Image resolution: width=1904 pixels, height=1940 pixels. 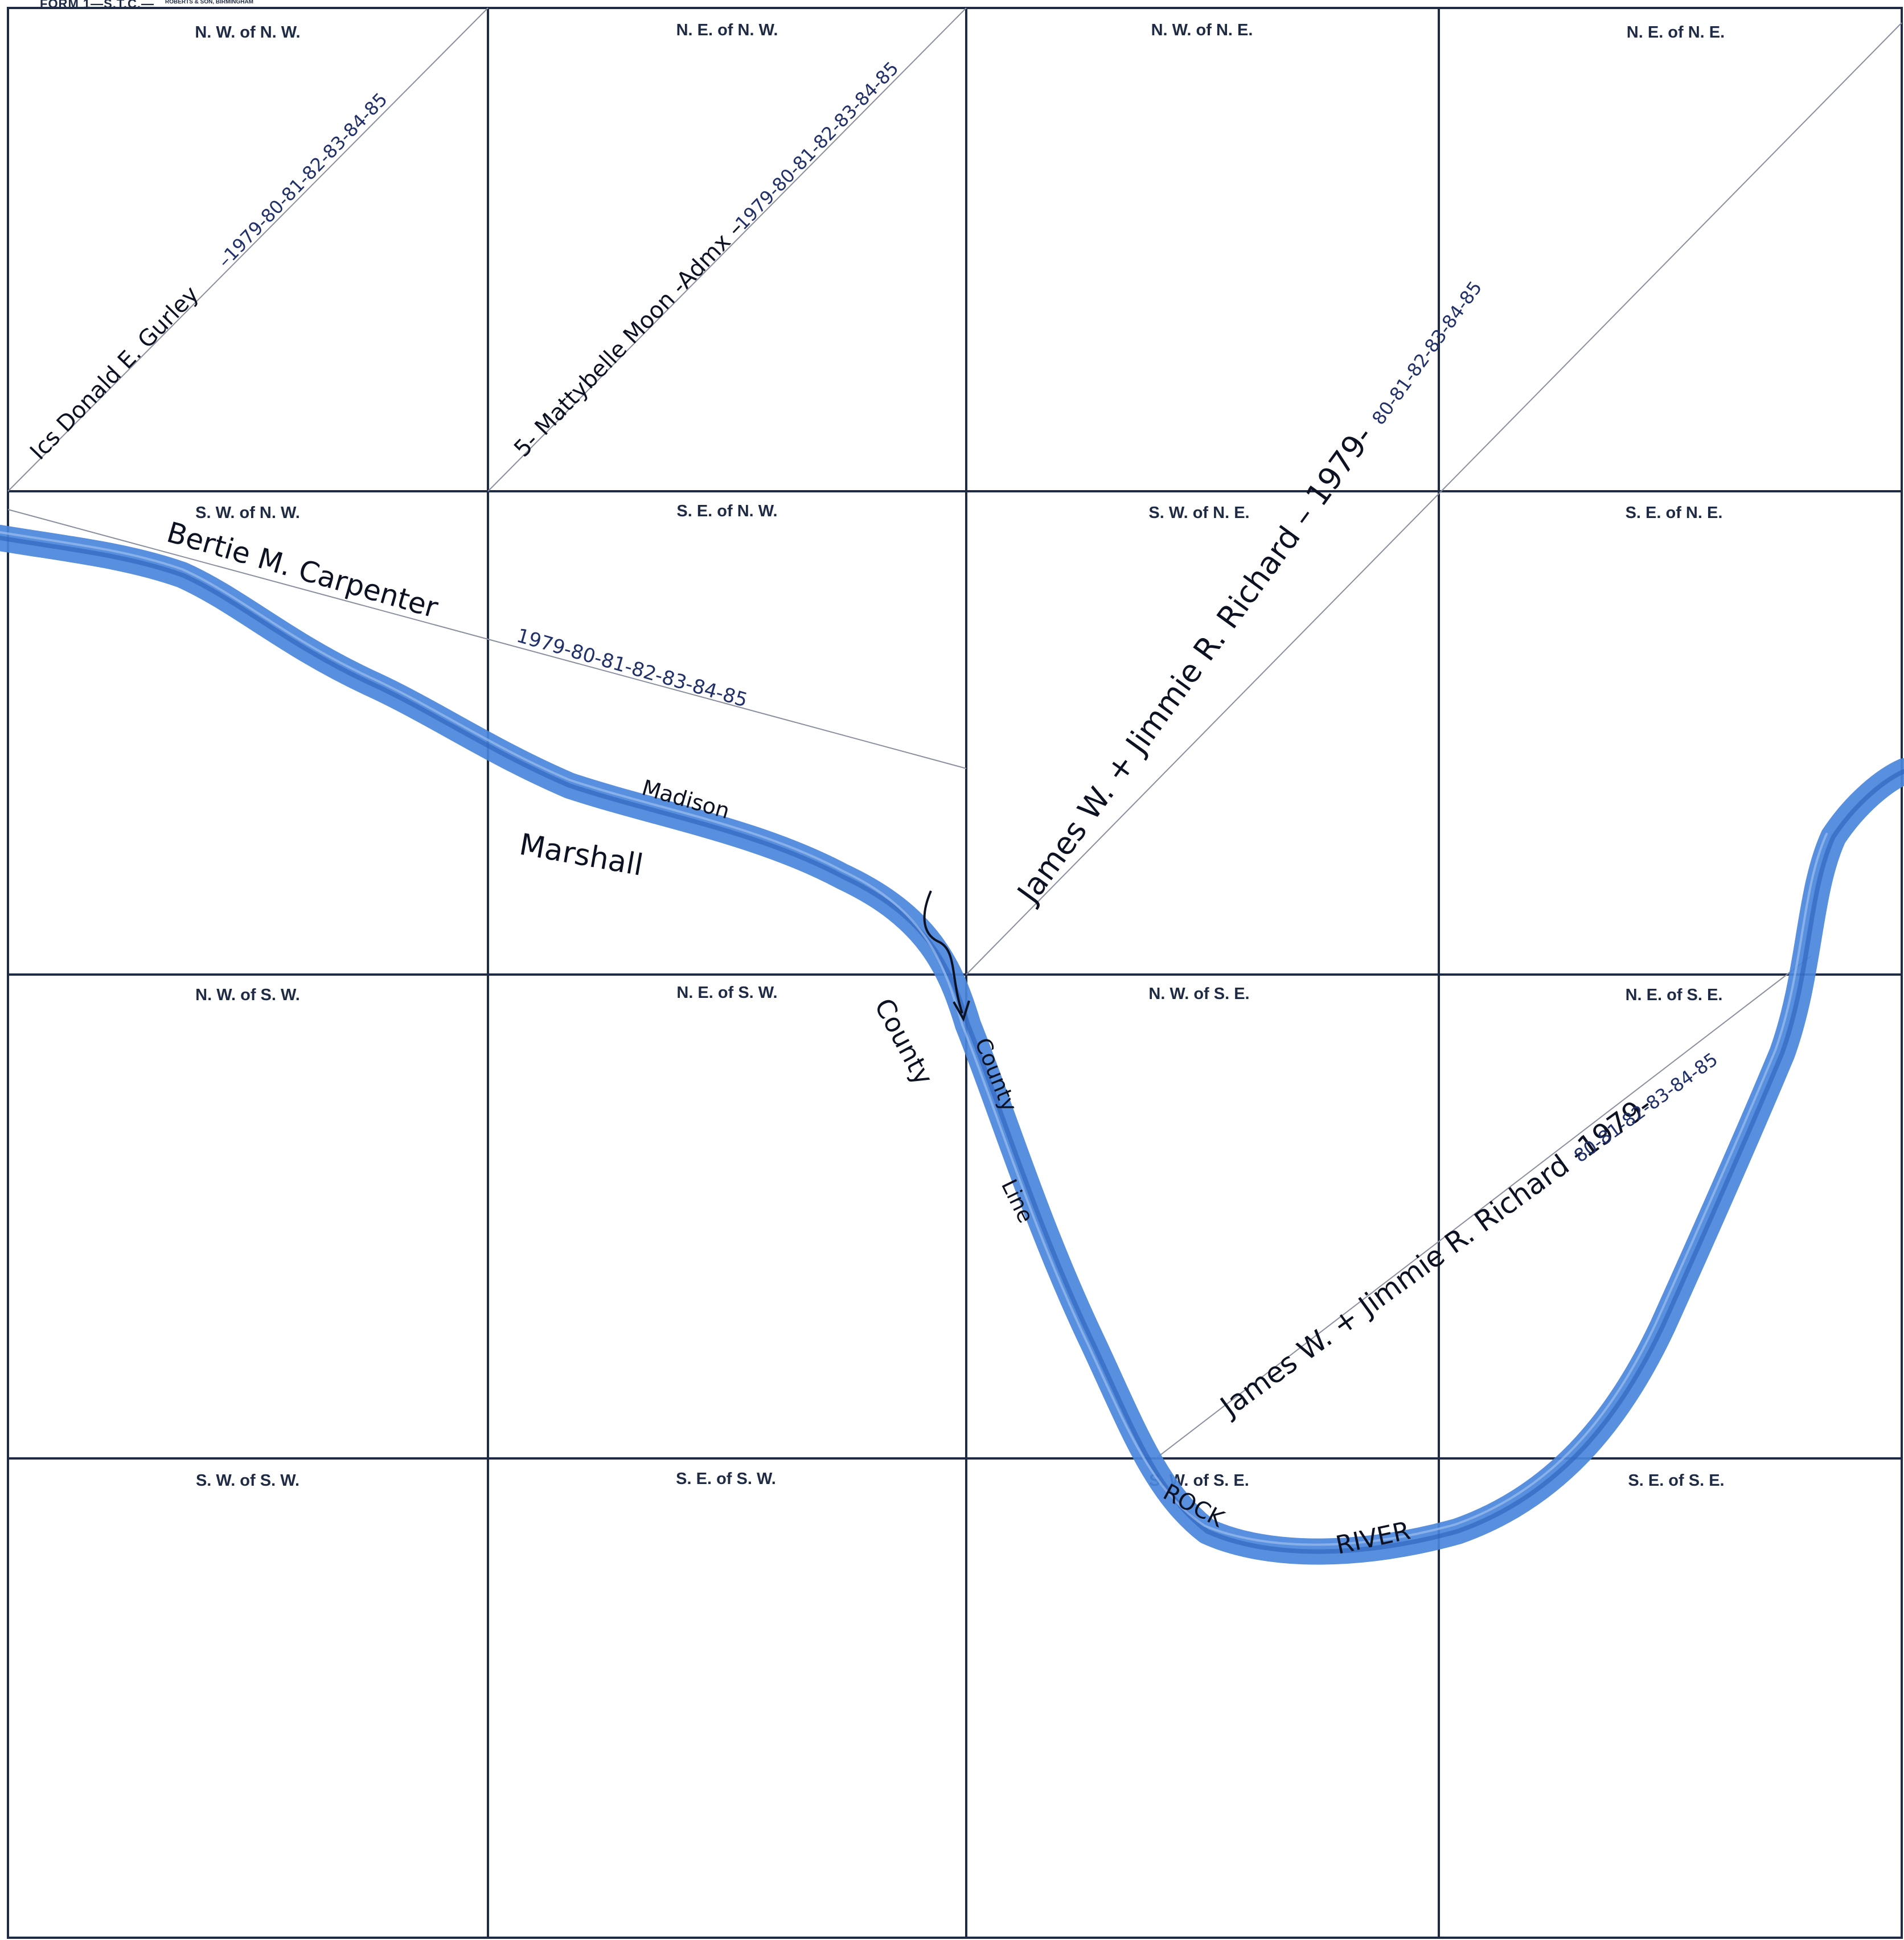 I want to click on quarter-label-sw-nw: S. W. of N. W., so click(x=247, y=513).